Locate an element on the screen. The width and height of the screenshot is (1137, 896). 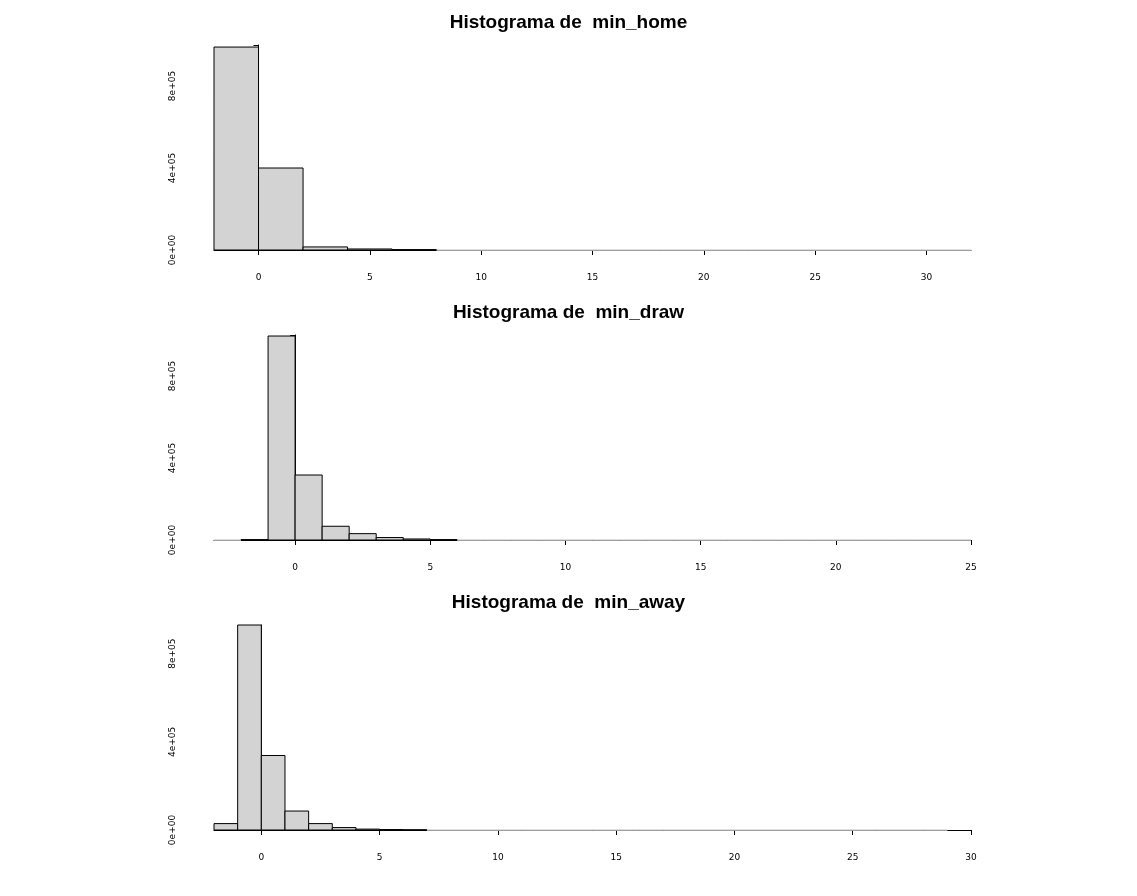
chart-title: Histograma de min_away is located at coordinates (568, 601).